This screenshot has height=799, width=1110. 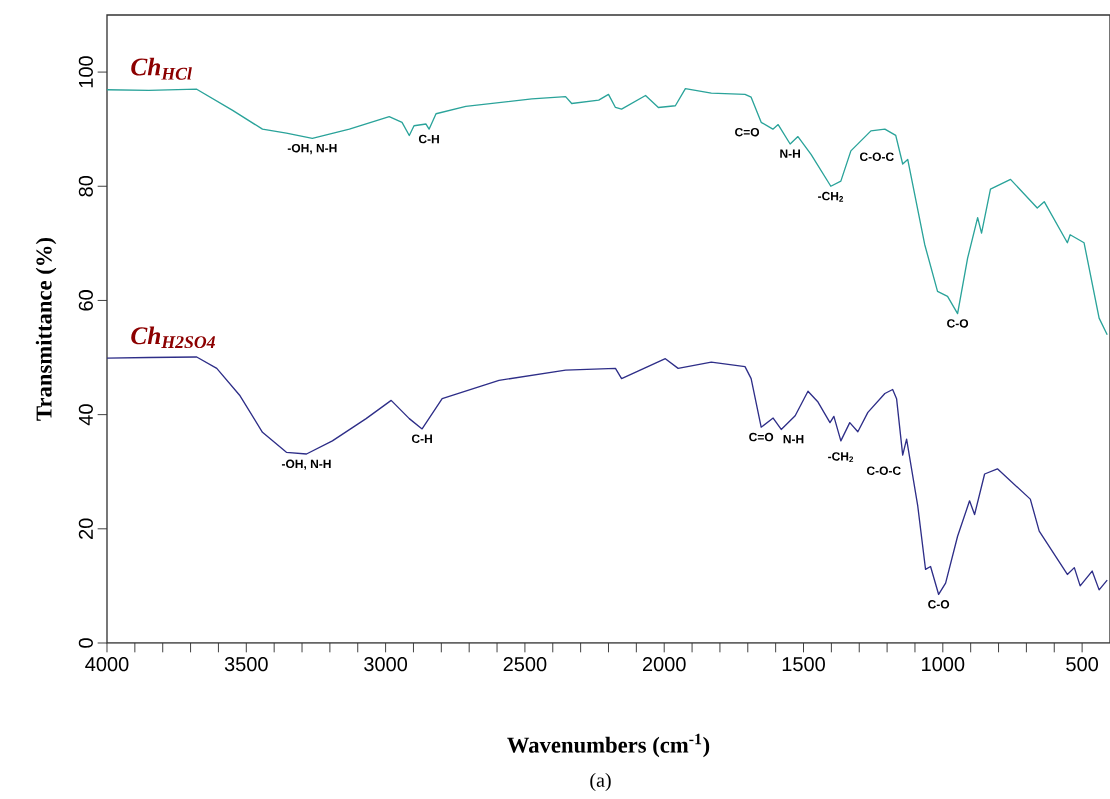 What do you see at coordinates (525, 664) in the screenshot?
I see `x-tick-label: 2500` at bounding box center [525, 664].